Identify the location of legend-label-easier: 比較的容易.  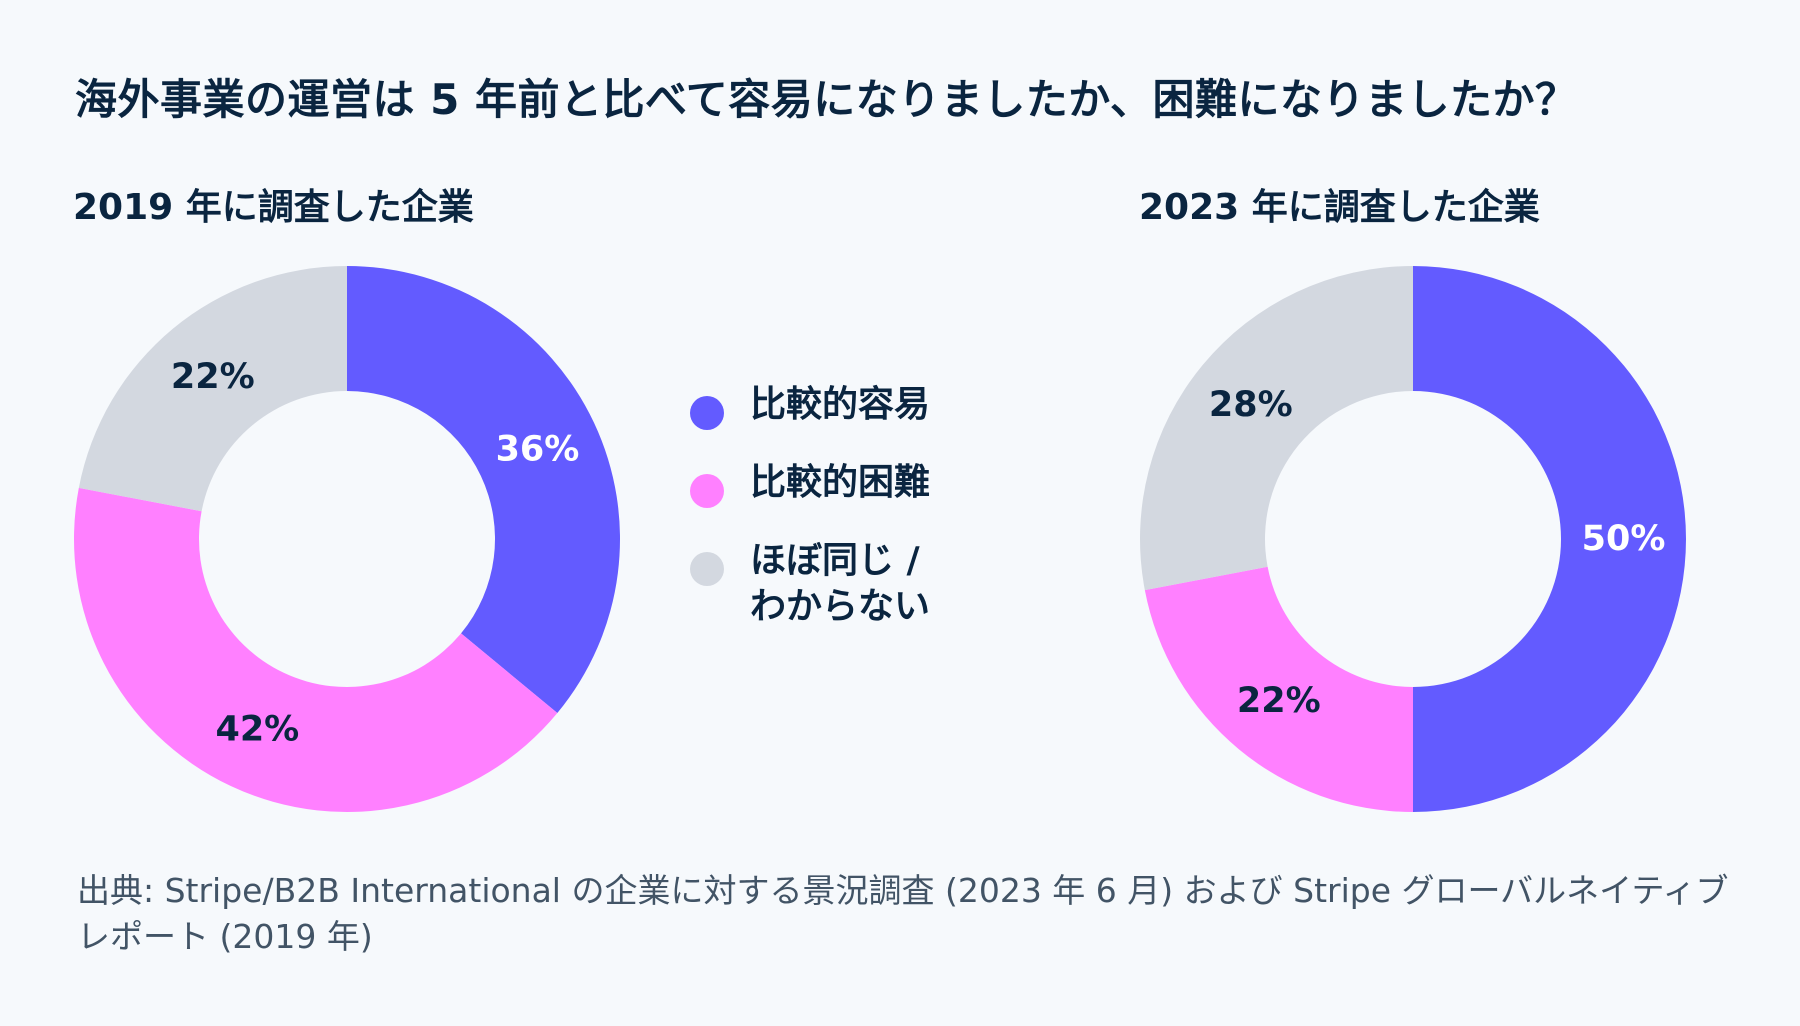
(840, 404).